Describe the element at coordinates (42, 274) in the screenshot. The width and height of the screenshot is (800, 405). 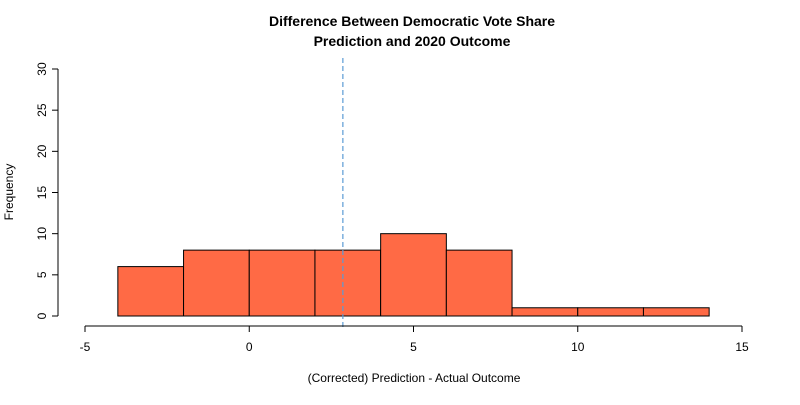
I see `y-tick-label-1: 5` at that location.